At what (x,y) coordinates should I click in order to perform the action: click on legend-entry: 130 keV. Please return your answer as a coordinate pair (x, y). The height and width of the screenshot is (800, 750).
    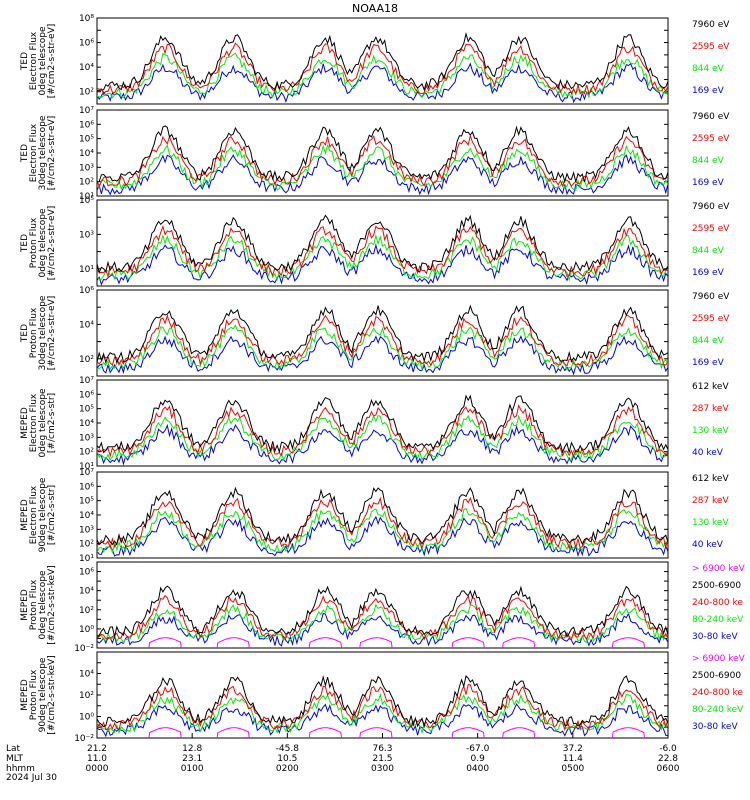
    Looking at the image, I should click on (710, 523).